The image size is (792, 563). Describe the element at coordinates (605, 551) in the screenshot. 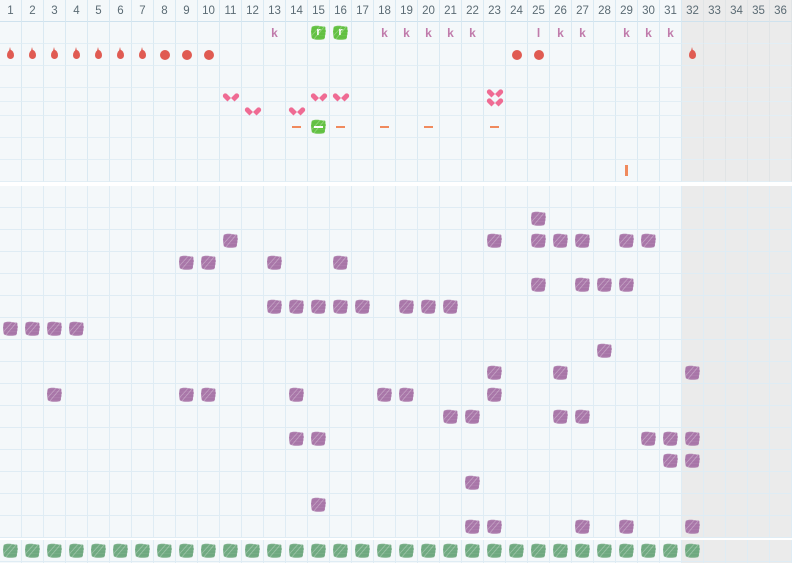

I see `cell-bottom-row-1-col28` at that location.